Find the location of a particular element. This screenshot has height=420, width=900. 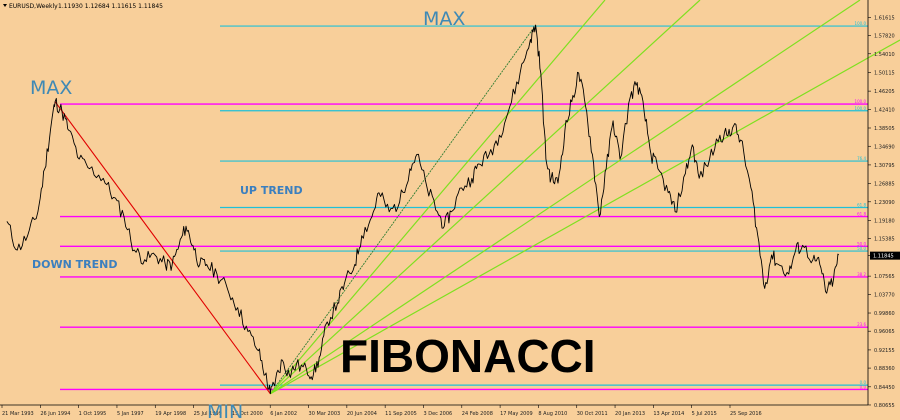

last-price-marker is located at coordinates (885, 255).